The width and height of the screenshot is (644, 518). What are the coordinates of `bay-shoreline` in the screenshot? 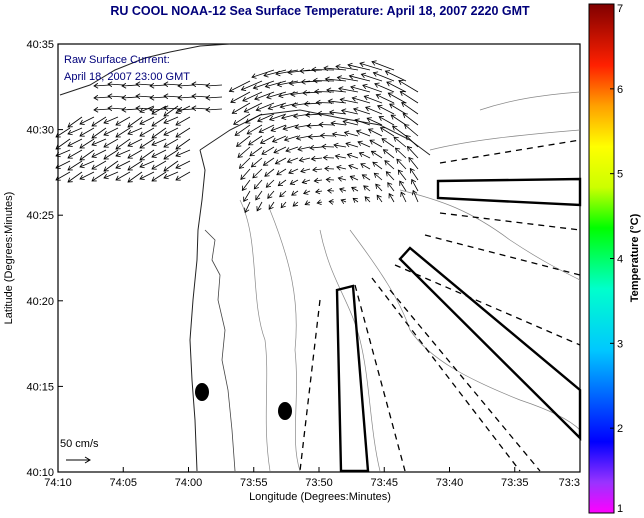 It's located at (220, 350).